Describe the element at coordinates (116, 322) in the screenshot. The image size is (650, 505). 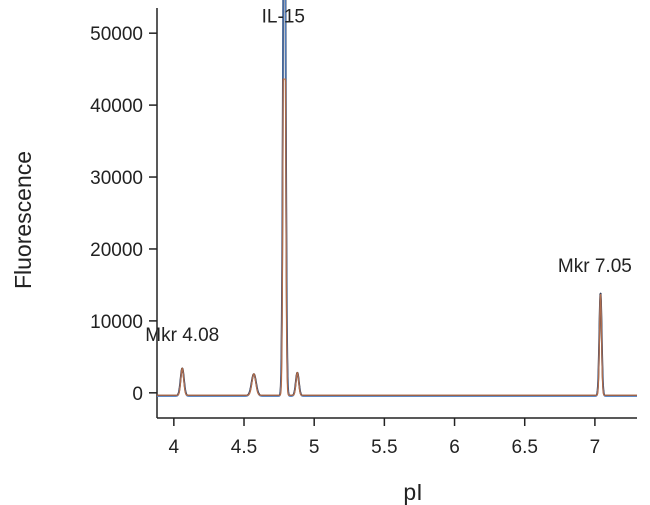
I see `y-tick-label: 10000` at that location.